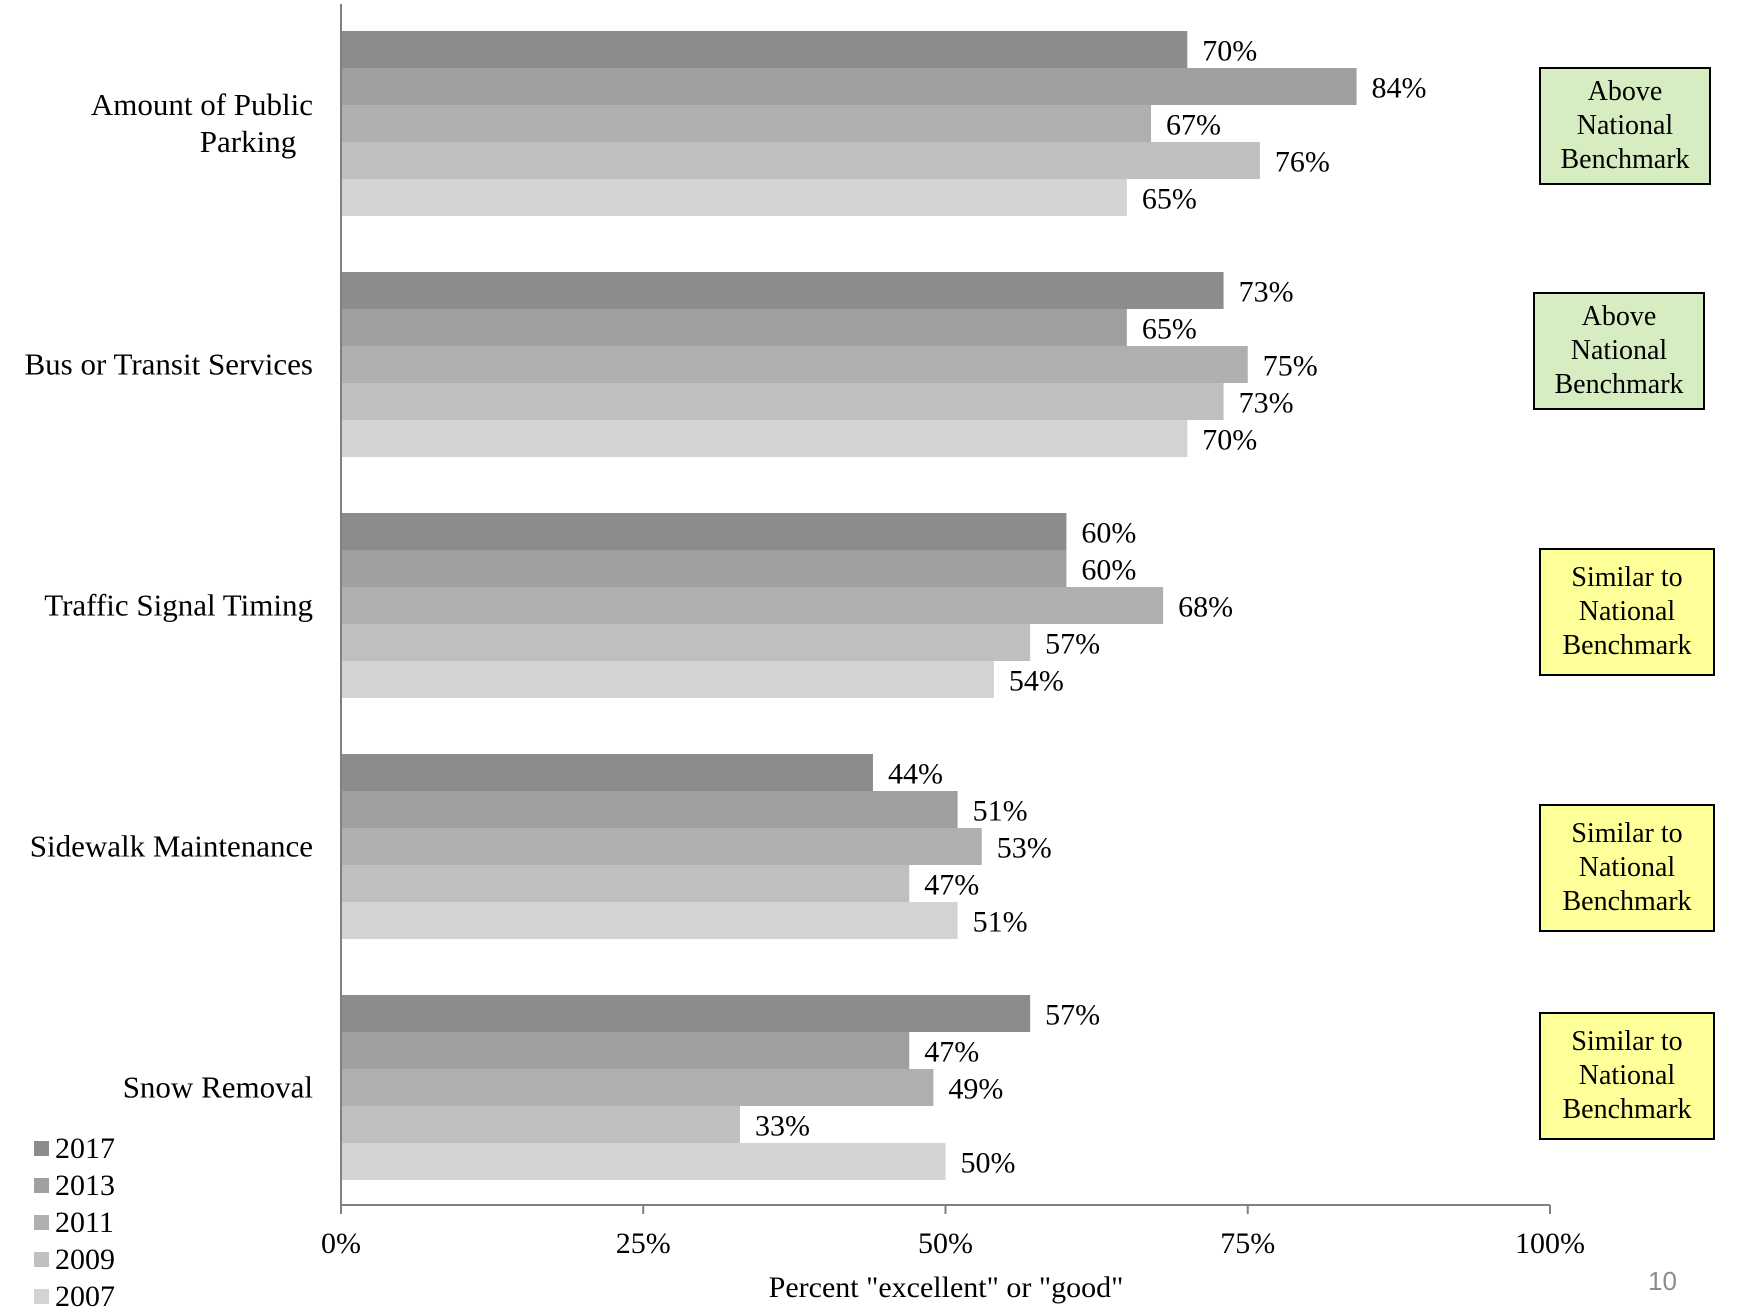 Image resolution: width=1748 pixels, height=1315 pixels. What do you see at coordinates (218, 1087) in the screenshot?
I see `category-label: Snow Removal` at bounding box center [218, 1087].